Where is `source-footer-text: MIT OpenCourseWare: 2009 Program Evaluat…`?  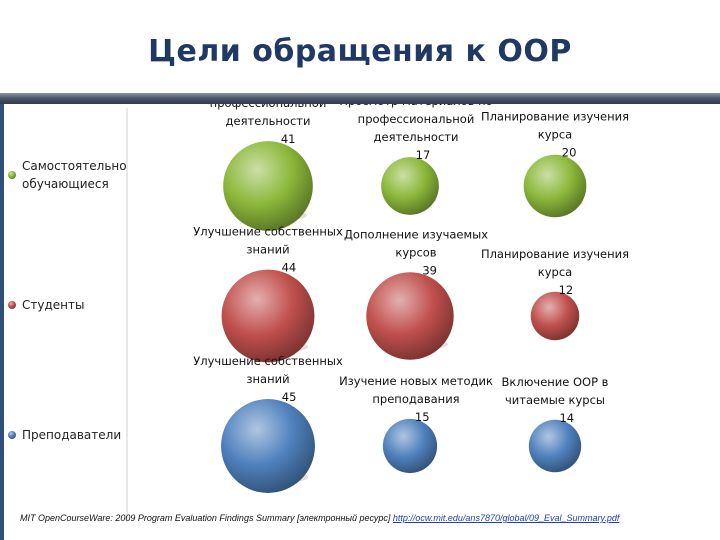 source-footer-text: MIT OpenCourseWare: 2009 Program Evaluat… is located at coordinates (205, 518).